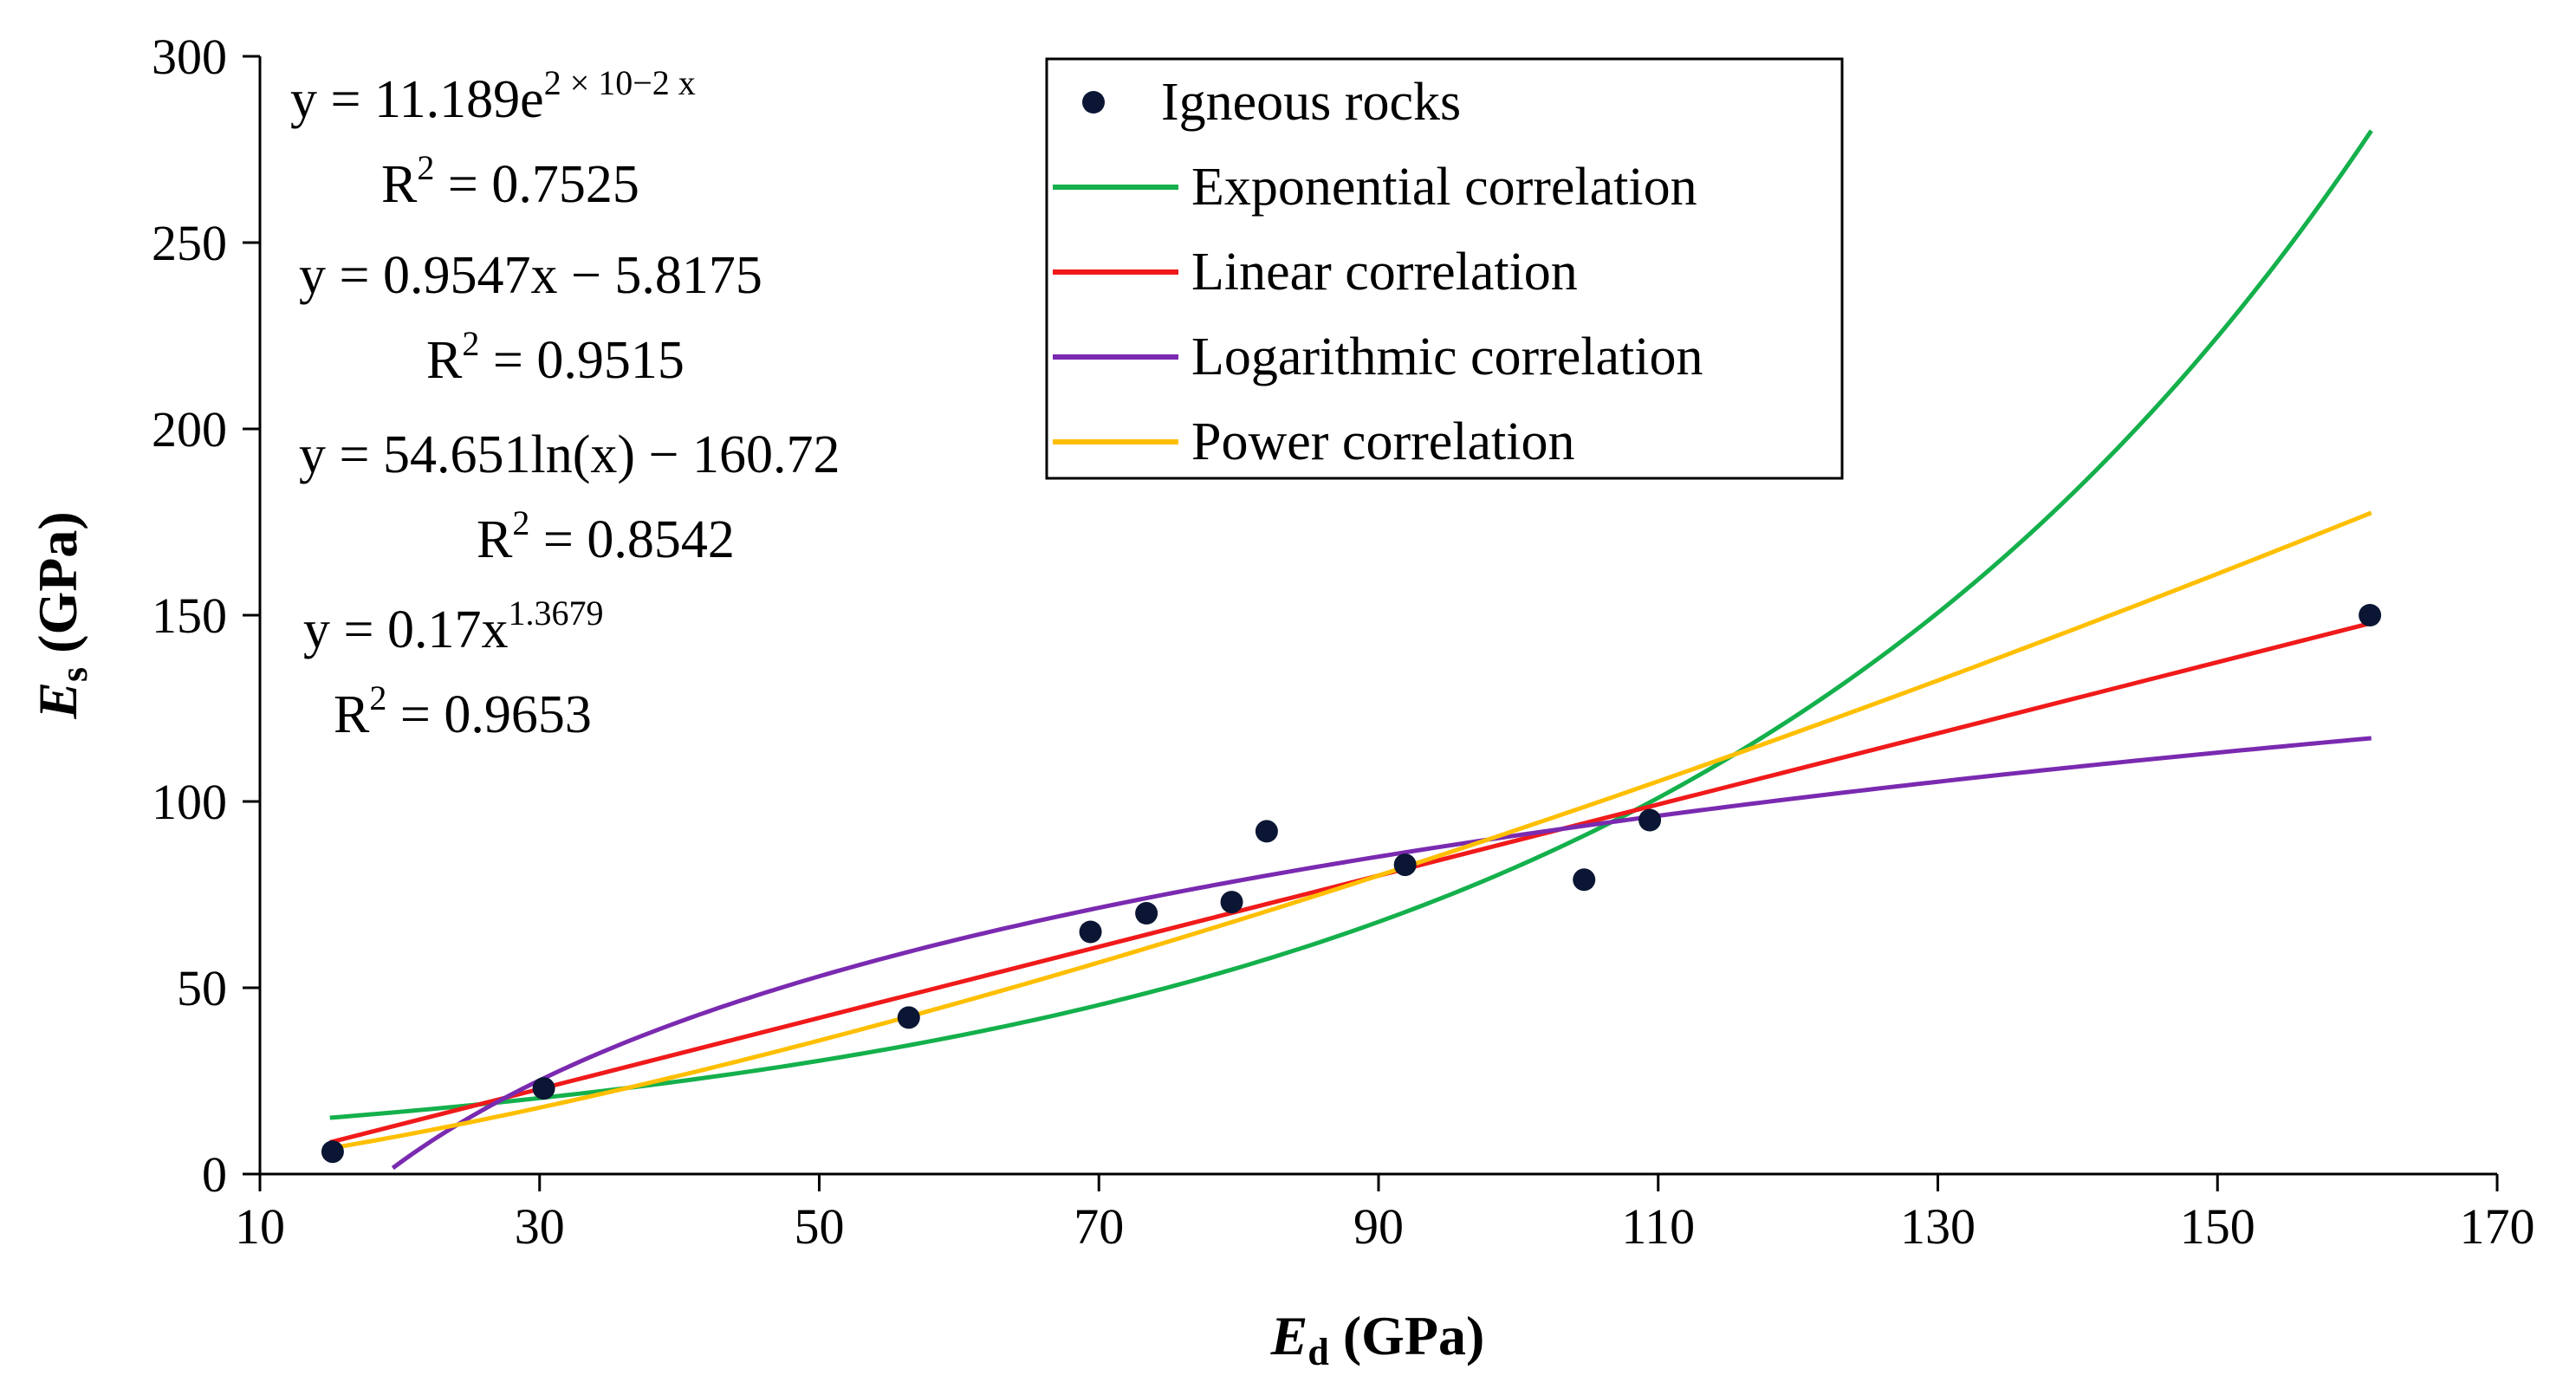  What do you see at coordinates (1378, 1339) in the screenshot?
I see `x-axis-title: Ed (GPa)` at bounding box center [1378, 1339].